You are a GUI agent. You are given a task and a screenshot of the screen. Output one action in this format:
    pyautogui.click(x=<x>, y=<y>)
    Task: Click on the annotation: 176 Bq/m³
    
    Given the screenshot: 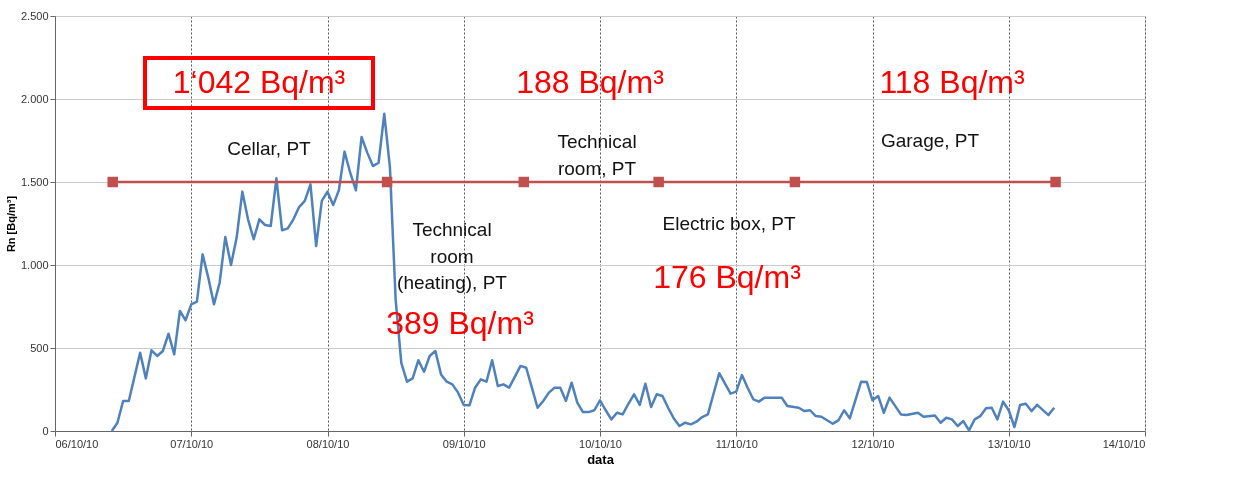 What is the action you would take?
    pyautogui.click(x=727, y=277)
    